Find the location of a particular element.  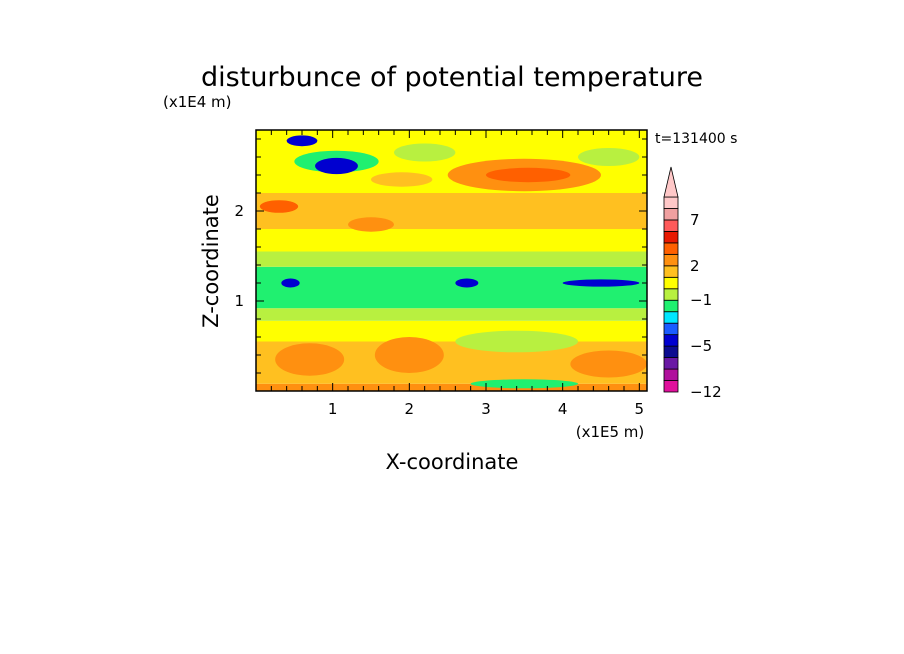

x-tick-label: 1 is located at coordinates (333, 409).